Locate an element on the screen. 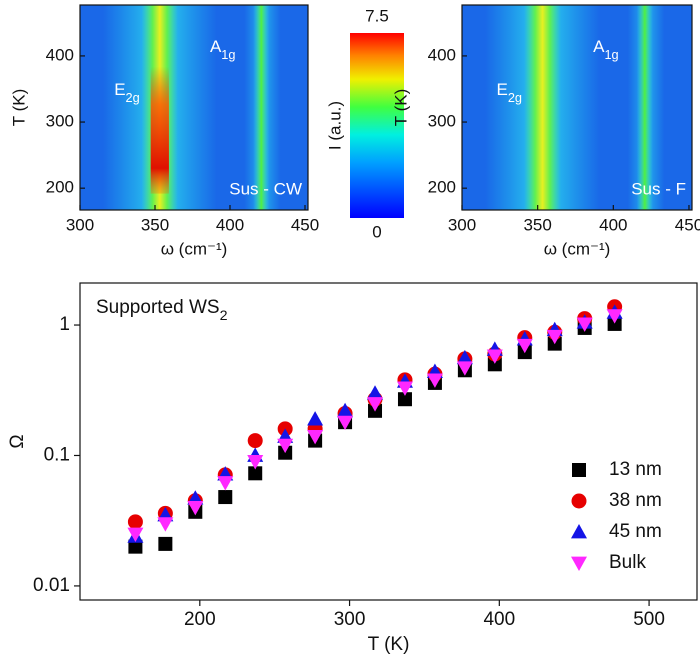 The height and width of the screenshot is (662, 700). e2g-core is located at coordinates (542, 107).